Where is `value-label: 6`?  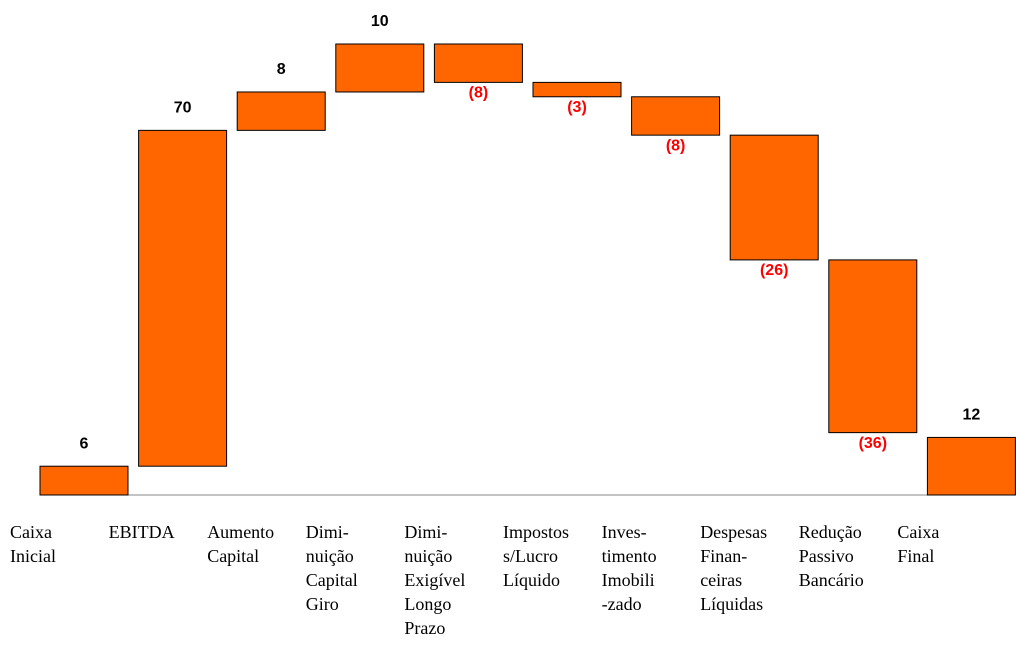
value-label: 6 is located at coordinates (84, 443).